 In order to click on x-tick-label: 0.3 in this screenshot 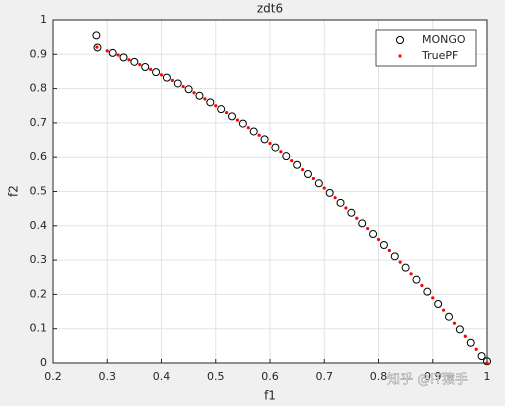, I will do `click(108, 376)`.